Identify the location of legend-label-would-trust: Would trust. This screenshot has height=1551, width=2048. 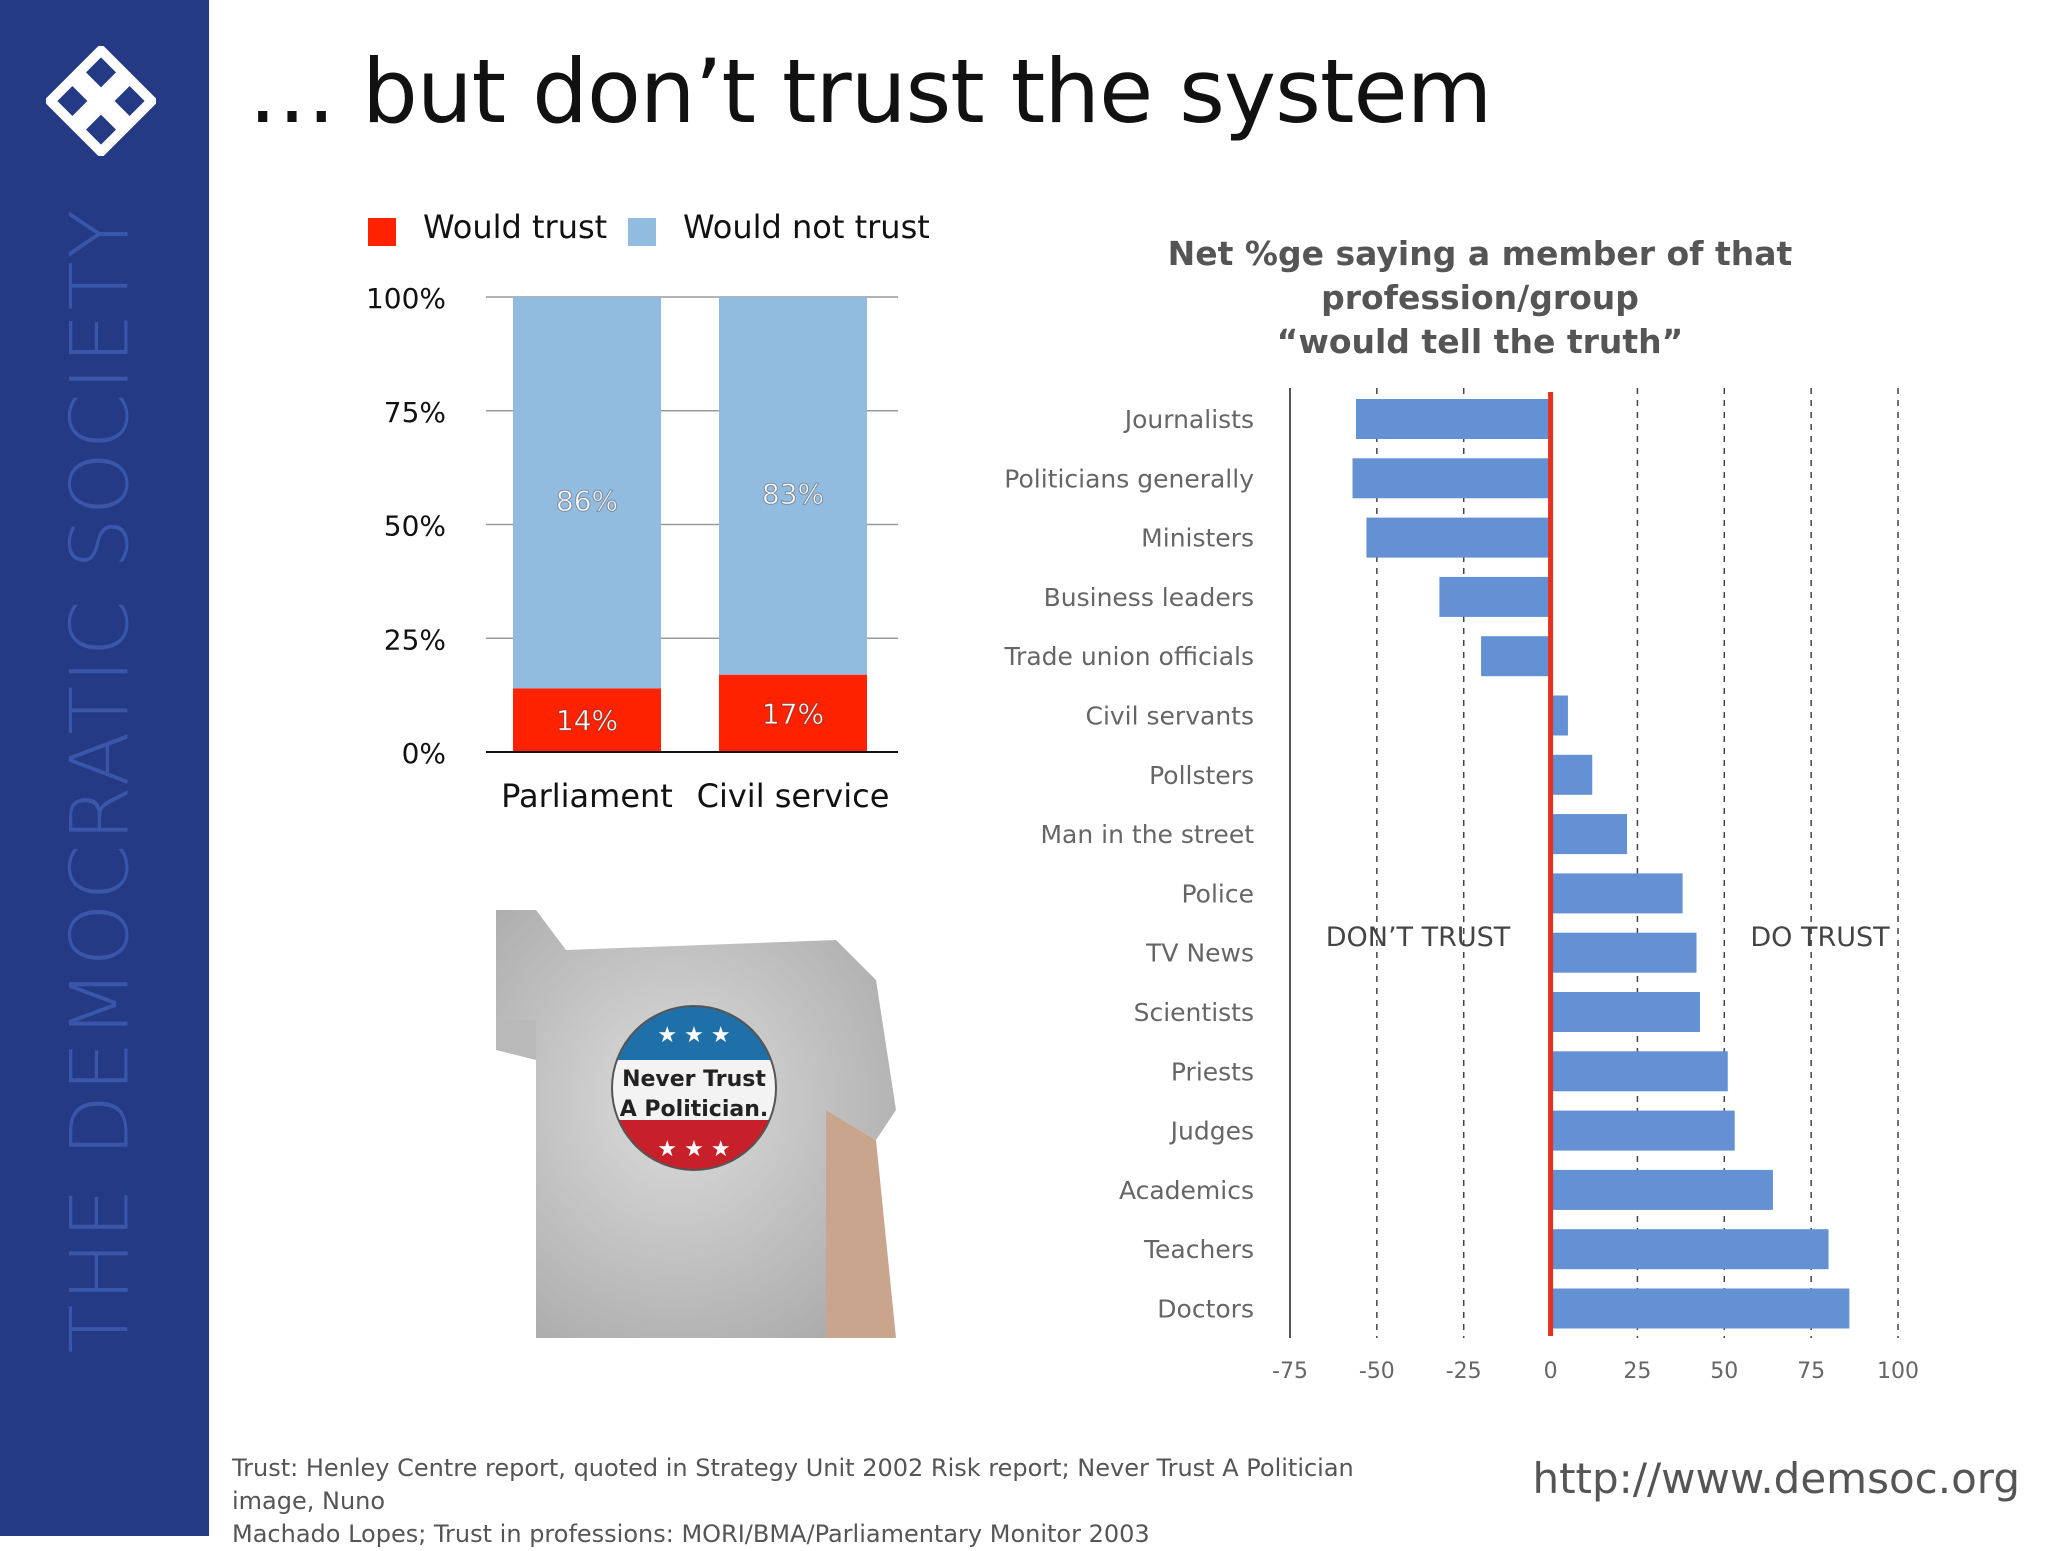
(515, 227).